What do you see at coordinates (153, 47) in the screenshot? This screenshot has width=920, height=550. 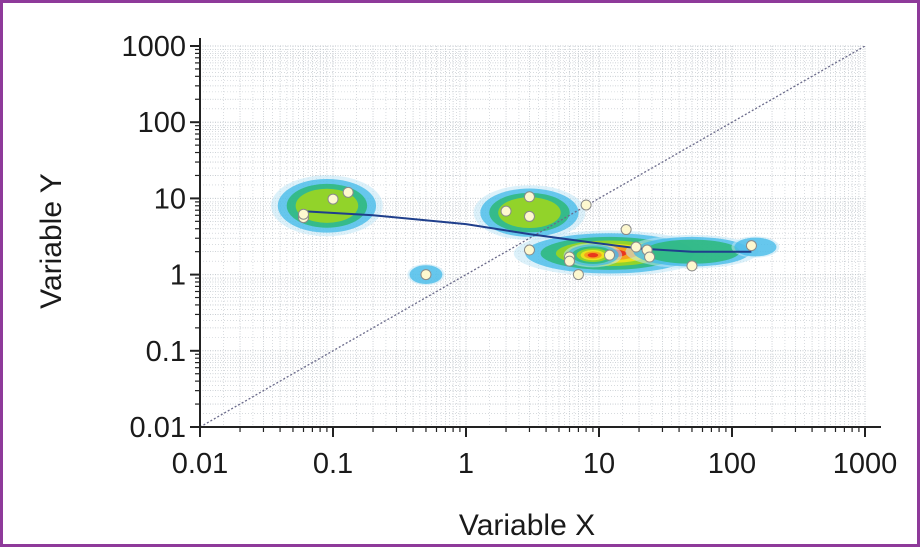 I see `y-tick-label: 1000` at bounding box center [153, 47].